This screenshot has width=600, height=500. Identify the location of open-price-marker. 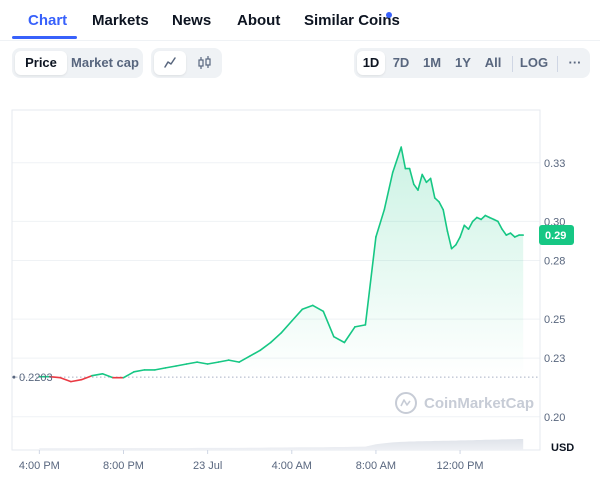
(14, 377).